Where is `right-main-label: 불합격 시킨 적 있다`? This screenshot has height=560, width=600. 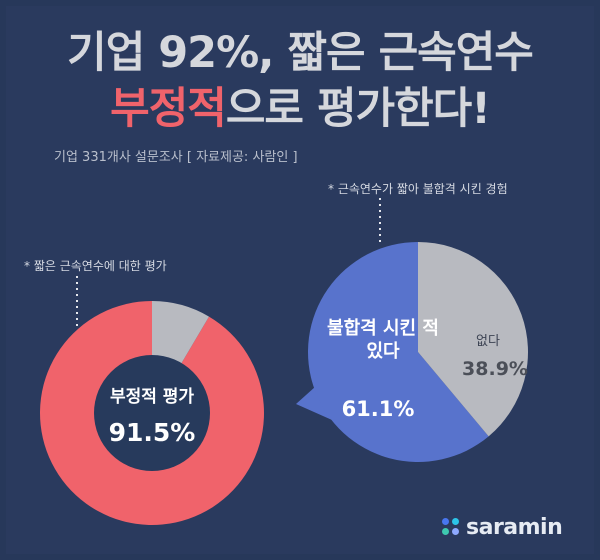 right-main-label: 불합격 시킨 적 있다 is located at coordinates (383, 340).